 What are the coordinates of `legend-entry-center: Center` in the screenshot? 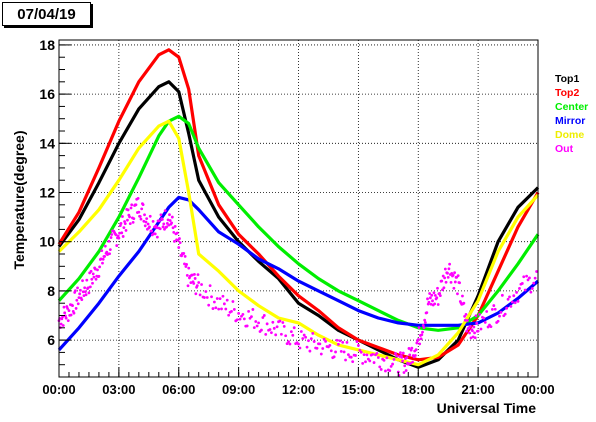 It's located at (572, 107).